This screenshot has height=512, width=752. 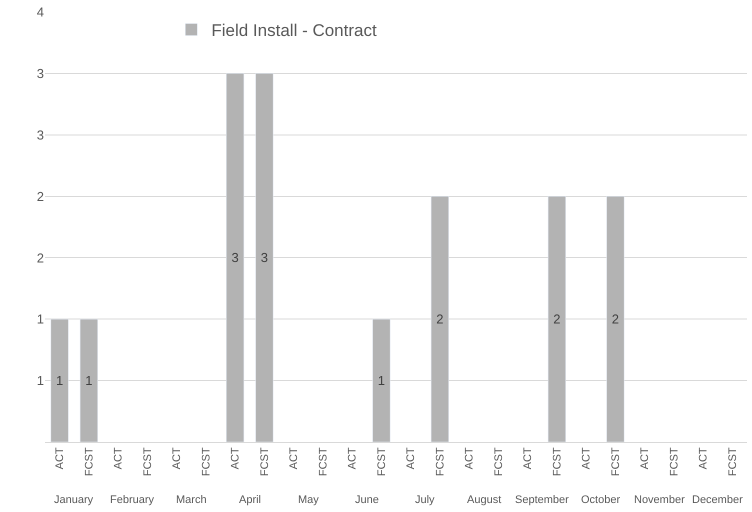 What do you see at coordinates (425, 500) in the screenshot?
I see `text: July` at bounding box center [425, 500].